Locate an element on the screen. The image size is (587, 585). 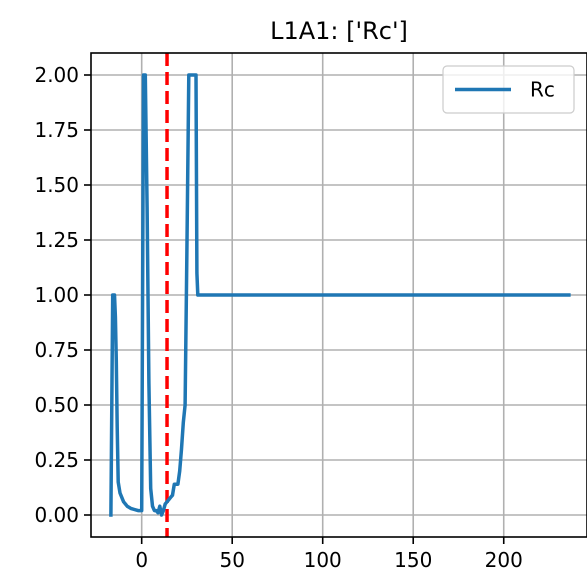
legend: Rc is located at coordinates (508, 89).